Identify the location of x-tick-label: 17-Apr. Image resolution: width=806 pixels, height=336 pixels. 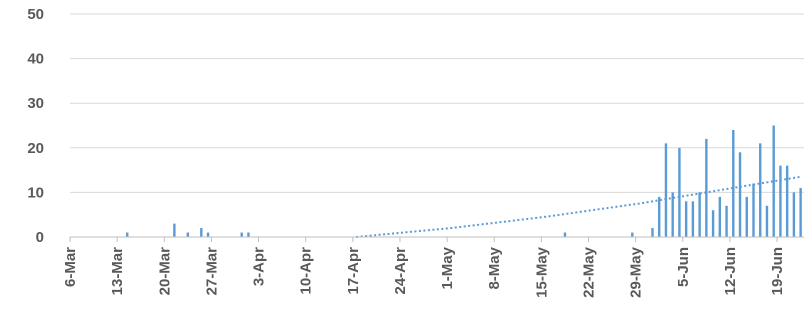
(353, 271).